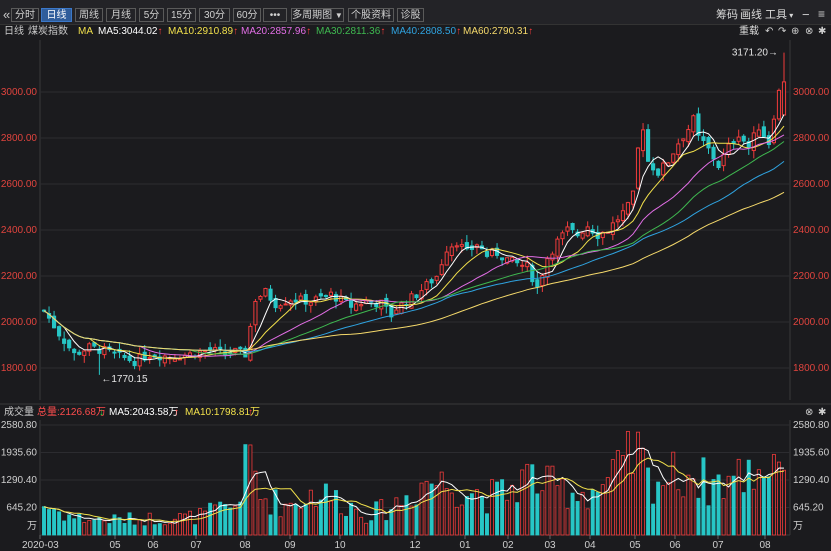 This screenshot has height=551, width=831. I want to click on stock-info-button: 个股资料, so click(371, 15).